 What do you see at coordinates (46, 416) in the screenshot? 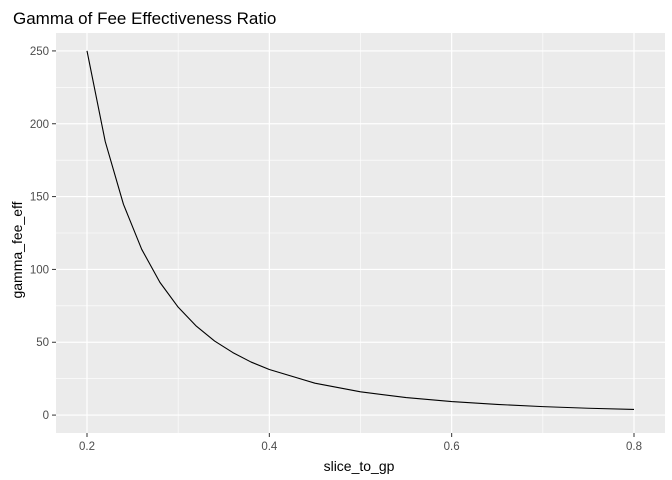
I see `y-tick-label: 0` at bounding box center [46, 416].